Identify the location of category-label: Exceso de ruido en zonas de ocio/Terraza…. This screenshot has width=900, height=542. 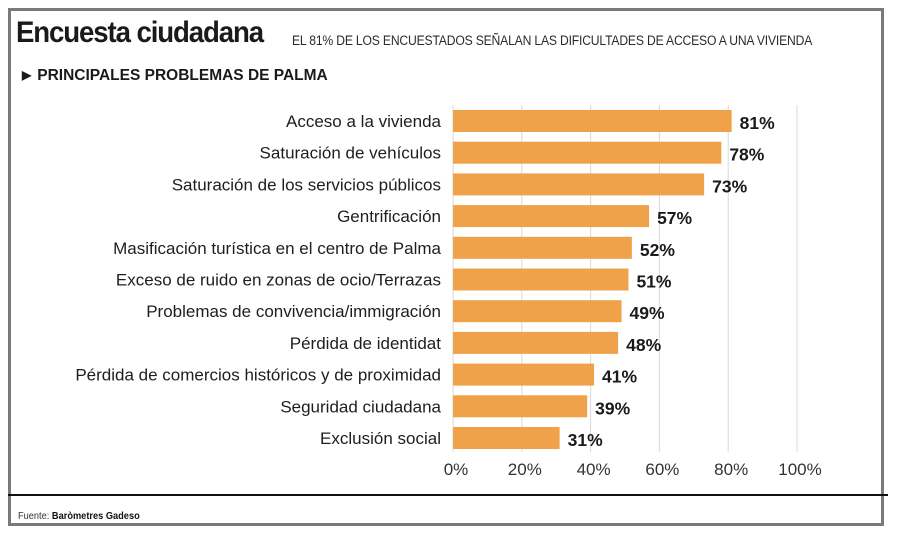
(278, 280).